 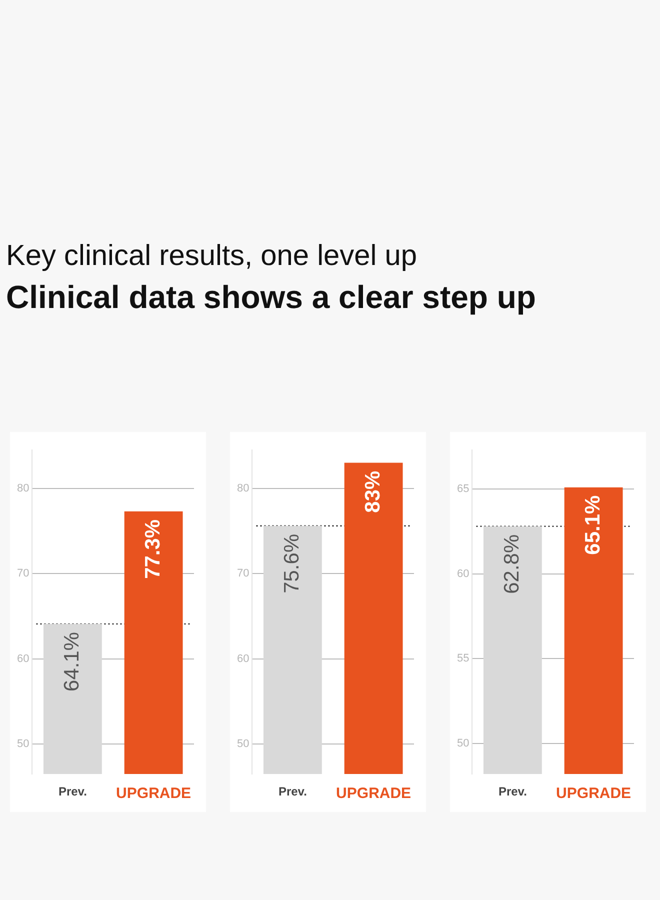 I want to click on data-label: 65.1%, so click(x=592, y=524).